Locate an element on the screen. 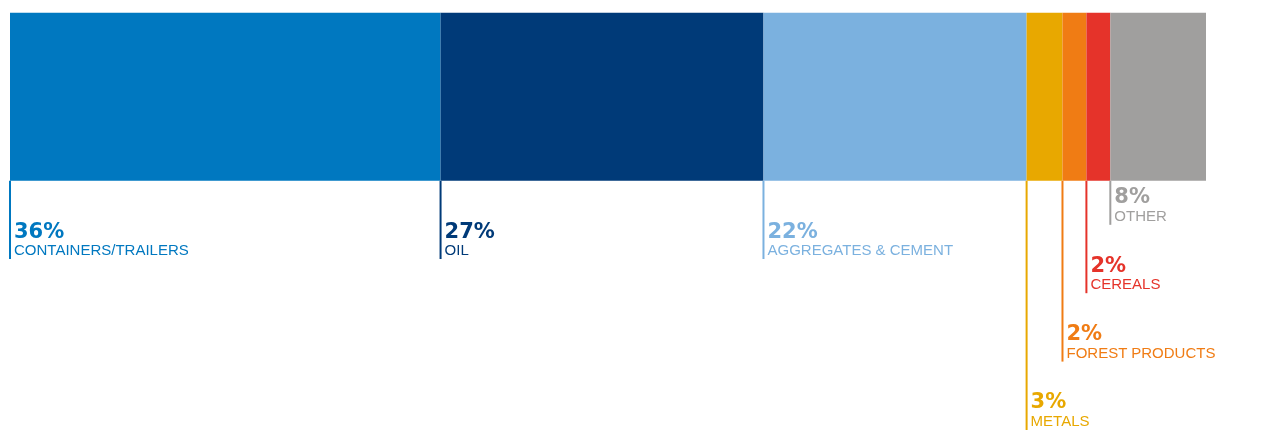  text: OIL is located at coordinates (456, 250).